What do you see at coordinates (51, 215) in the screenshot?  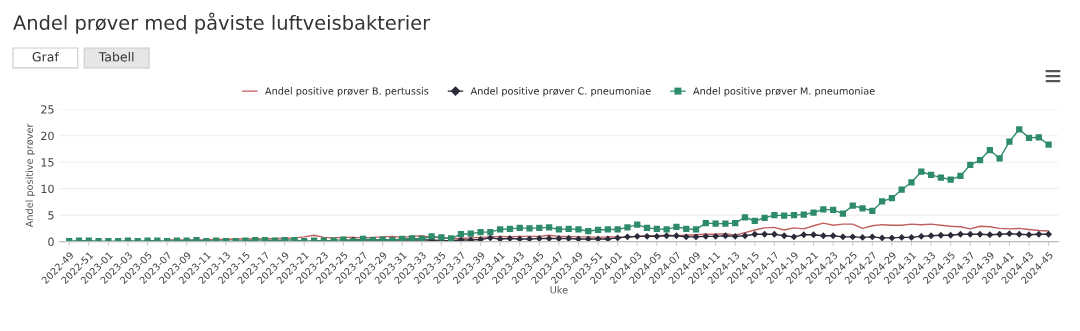 I see `y-tick-label: 5` at bounding box center [51, 215].